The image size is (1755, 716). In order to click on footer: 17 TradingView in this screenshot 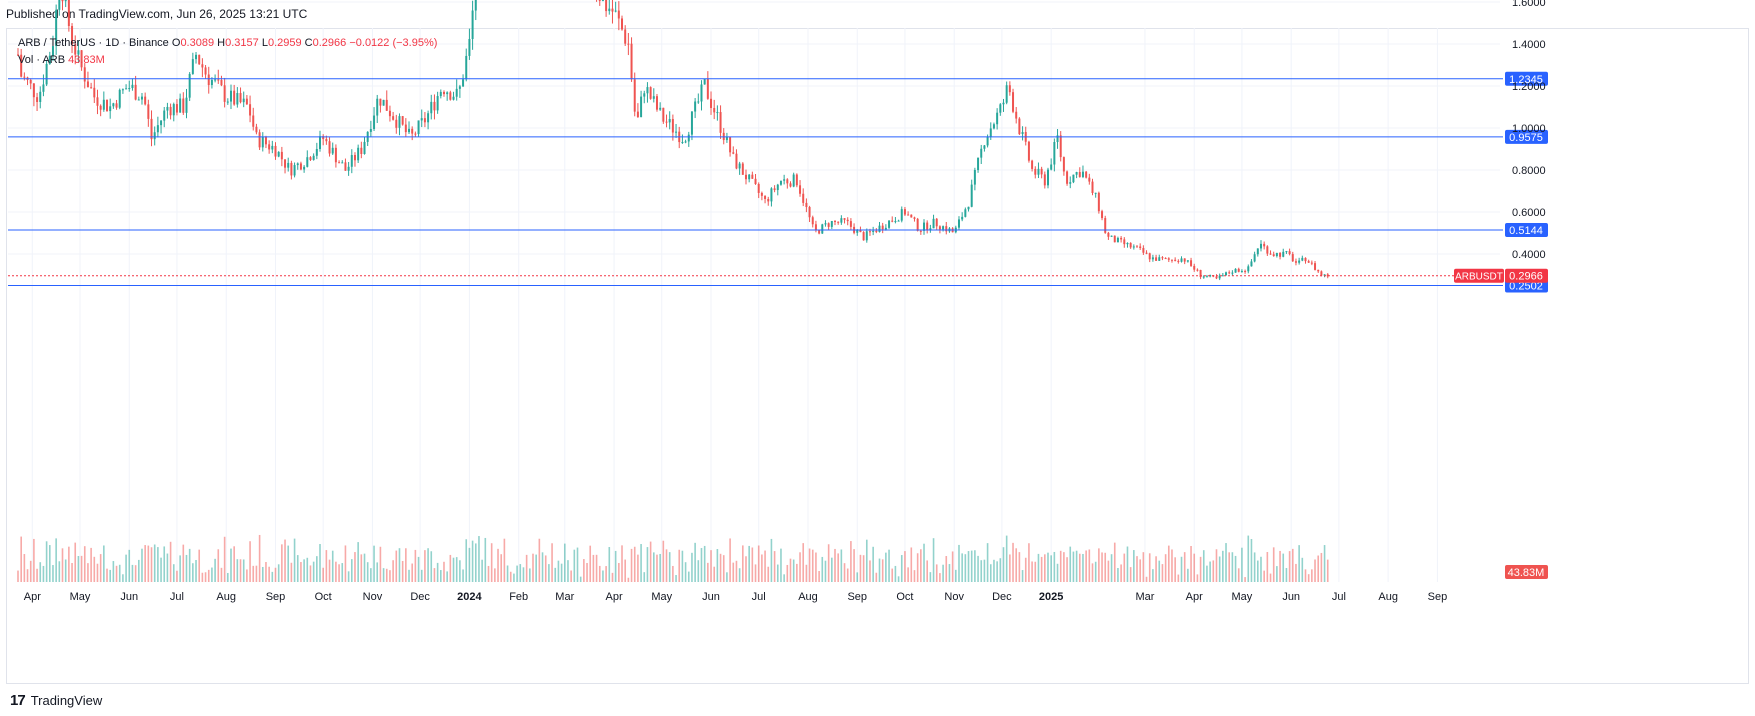, I will do `click(56, 700)`.